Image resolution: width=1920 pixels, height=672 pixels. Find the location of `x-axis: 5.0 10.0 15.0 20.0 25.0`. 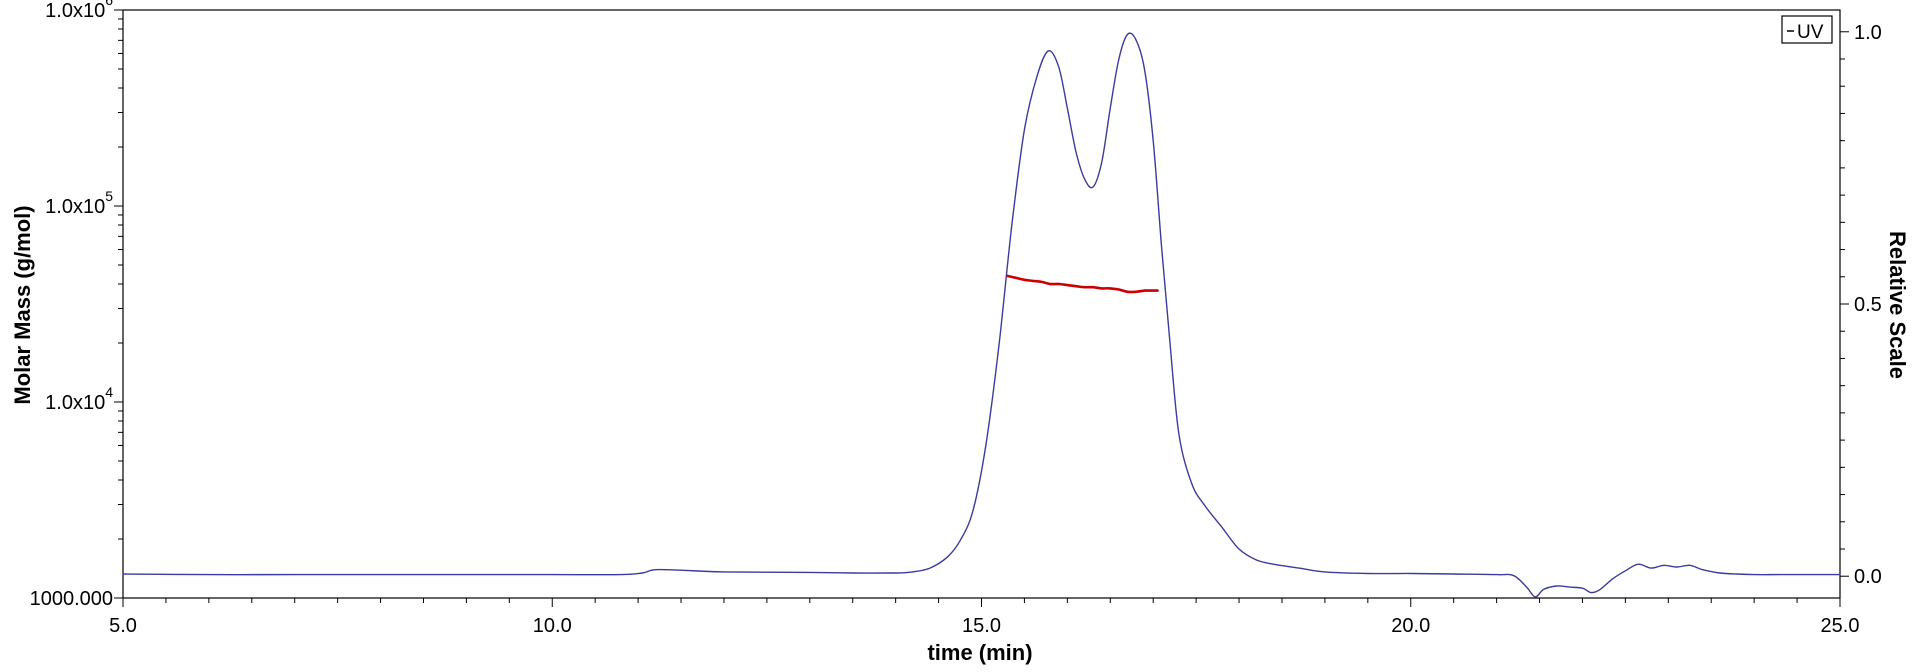

x-axis: 5.0 10.0 15.0 20.0 25.0 is located at coordinates (984, 617).